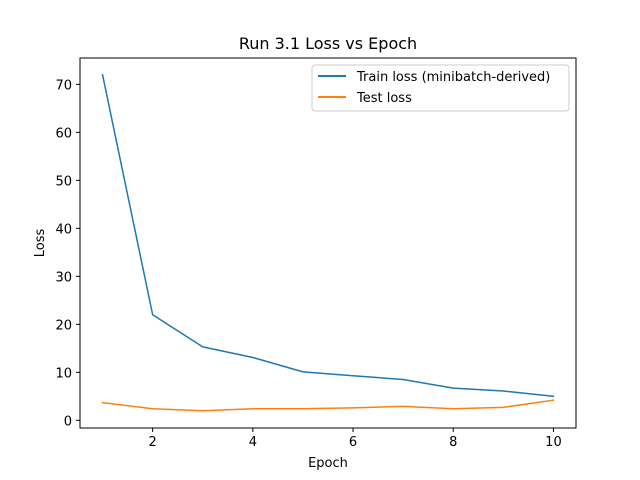 This screenshot has height=480, width=640. Describe the element at coordinates (63, 181) in the screenshot. I see `y-tick-label: 50` at that location.